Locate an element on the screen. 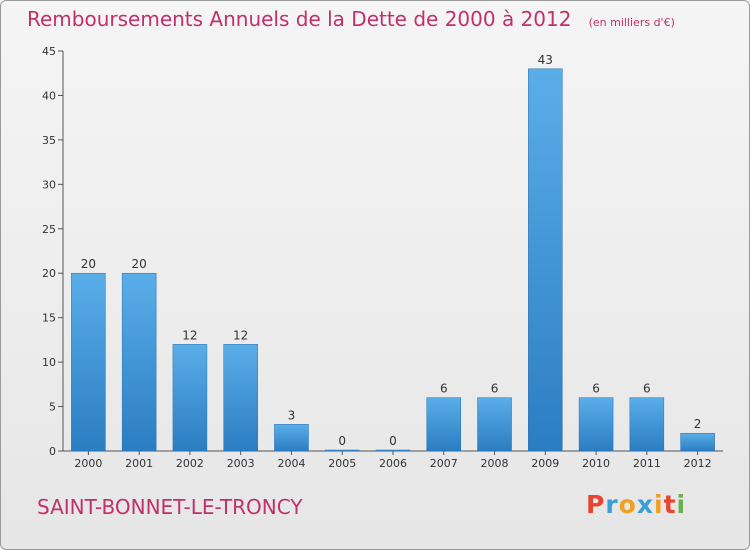 This screenshot has height=550, width=750. bar-2004 is located at coordinates (291, 438).